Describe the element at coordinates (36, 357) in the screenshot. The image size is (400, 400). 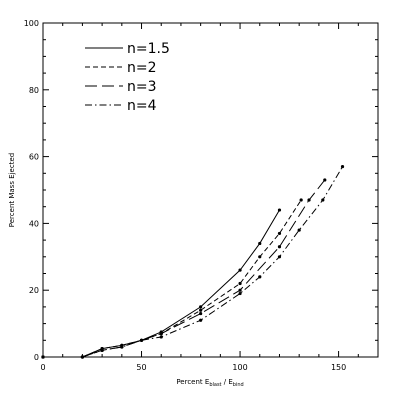
I see `y-tick-label: 0` at that location.